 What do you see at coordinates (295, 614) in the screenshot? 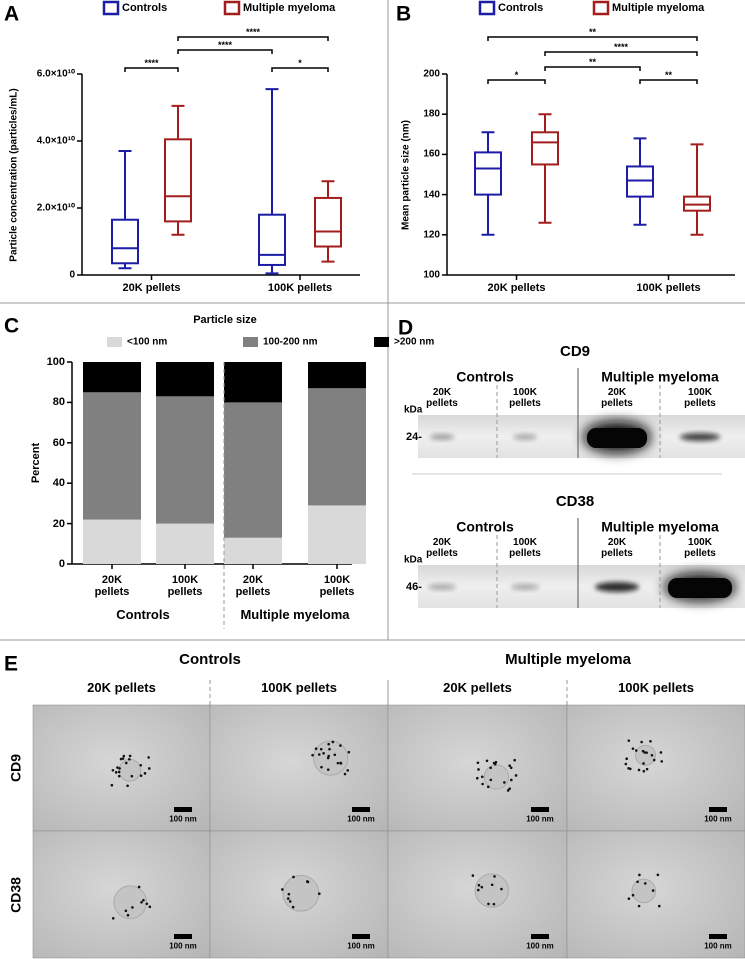
I see `group-label: Multiple myeloma` at bounding box center [295, 614].